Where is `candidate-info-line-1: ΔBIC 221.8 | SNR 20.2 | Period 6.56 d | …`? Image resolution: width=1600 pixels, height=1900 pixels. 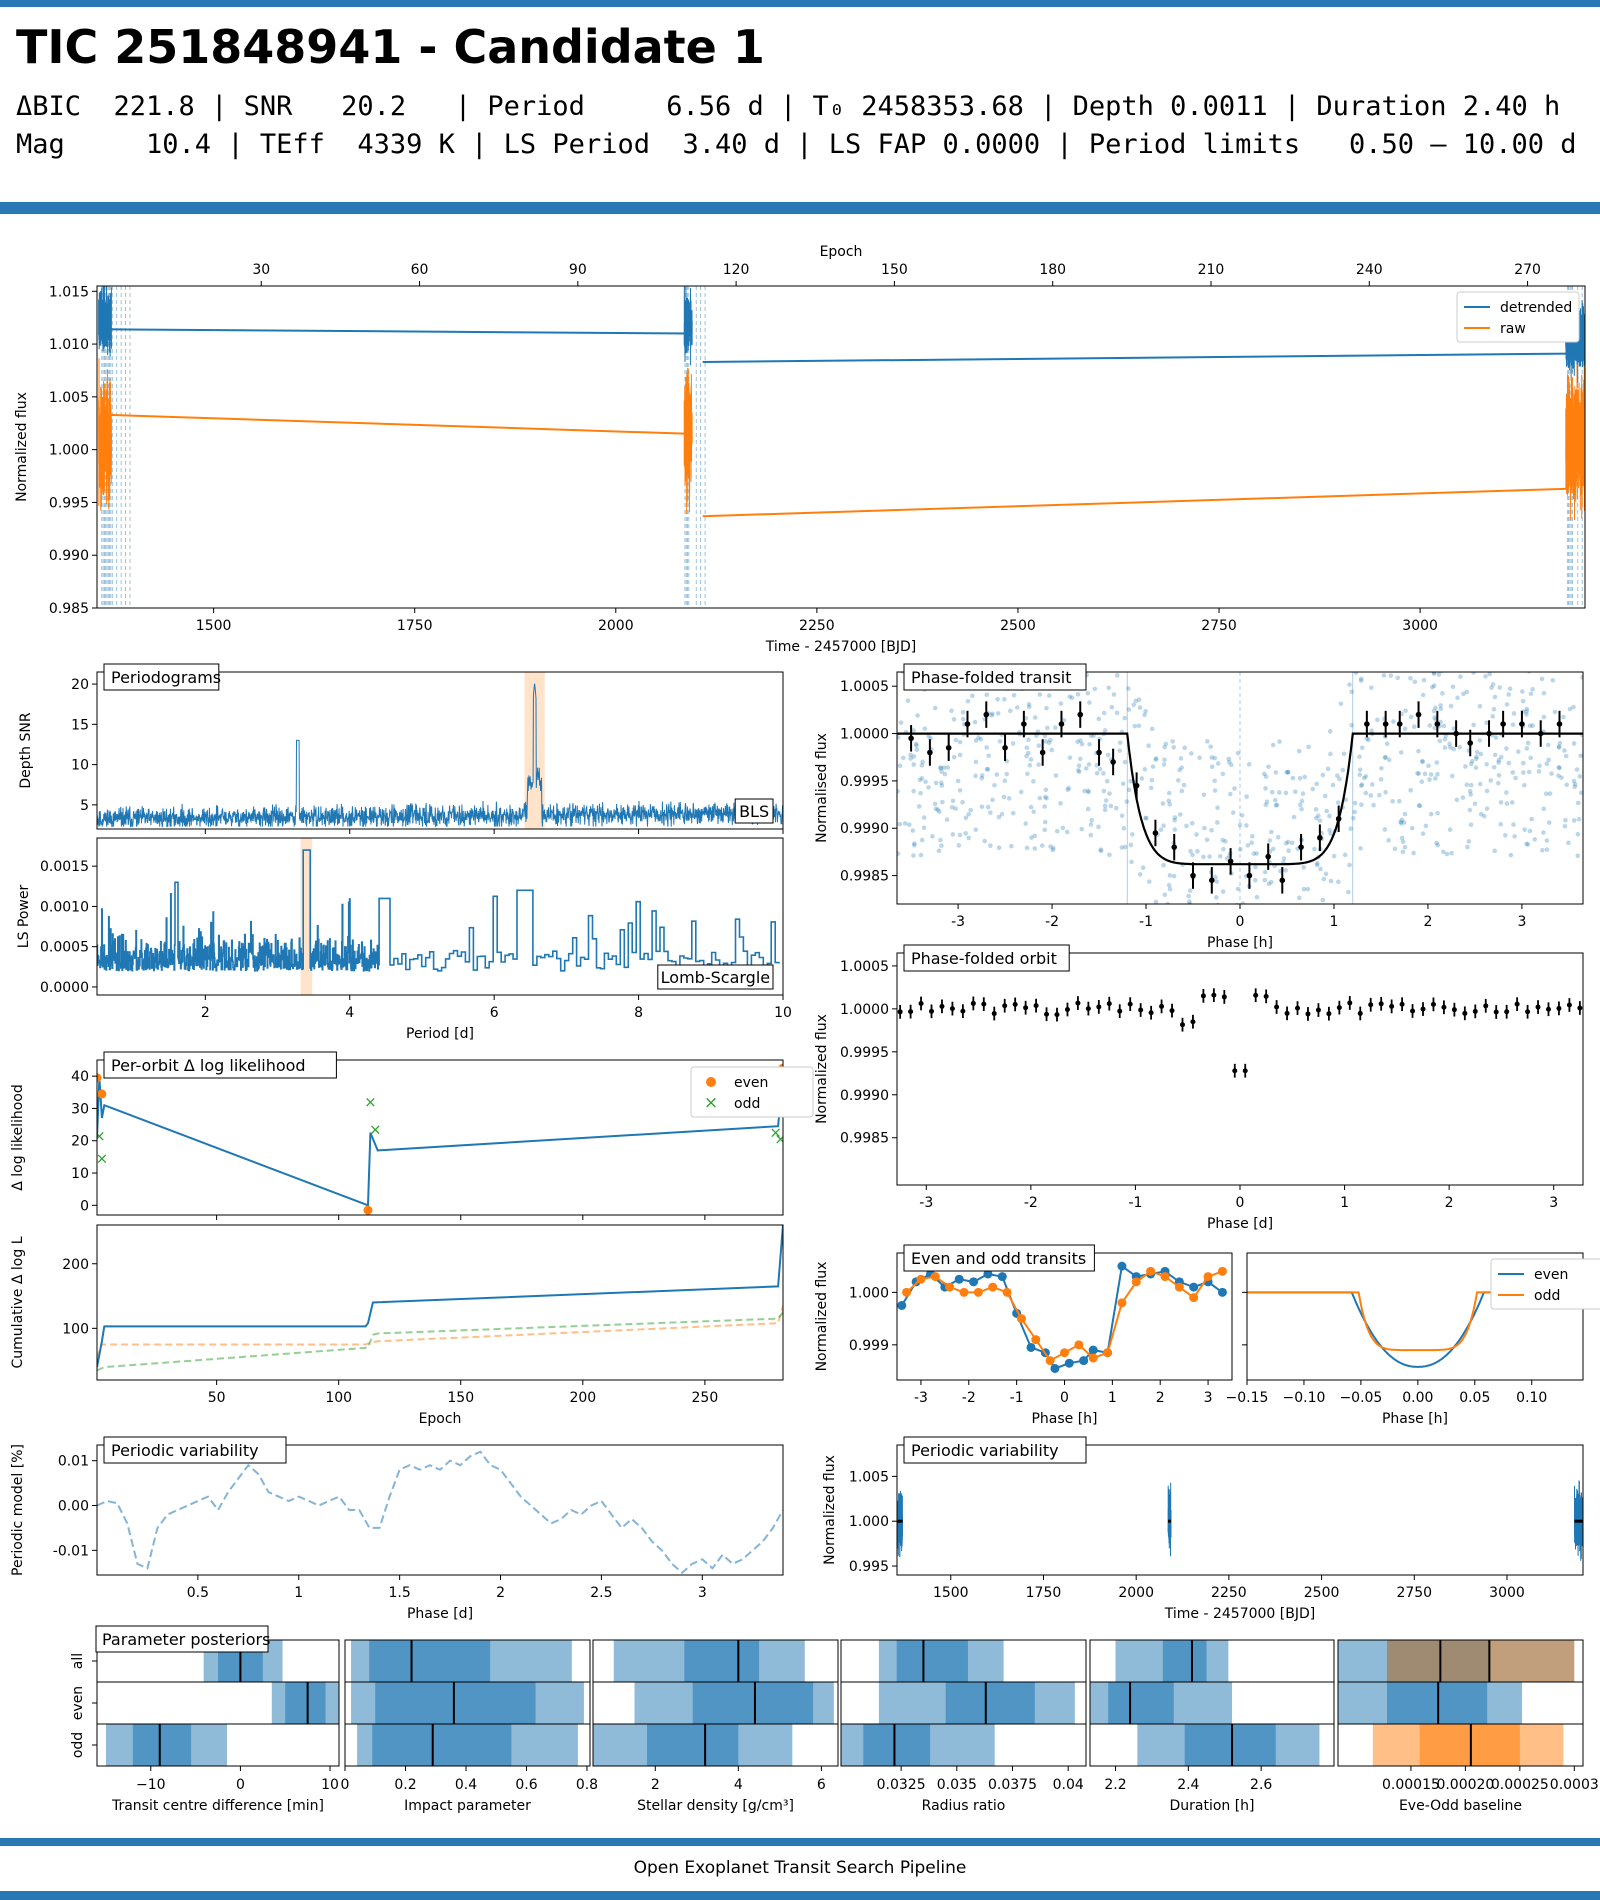 candidate-info-line-1: ΔBIC 221.8 | SNR 20.2 | Period 6.56 d | … is located at coordinates (788, 106).